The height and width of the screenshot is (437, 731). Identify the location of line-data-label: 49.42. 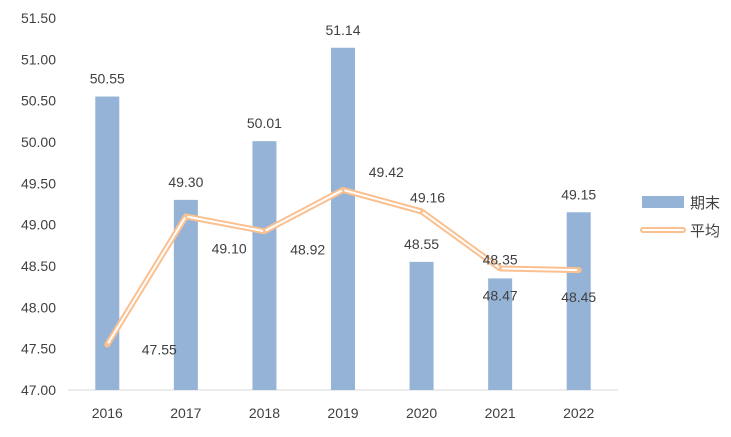
(386, 172).